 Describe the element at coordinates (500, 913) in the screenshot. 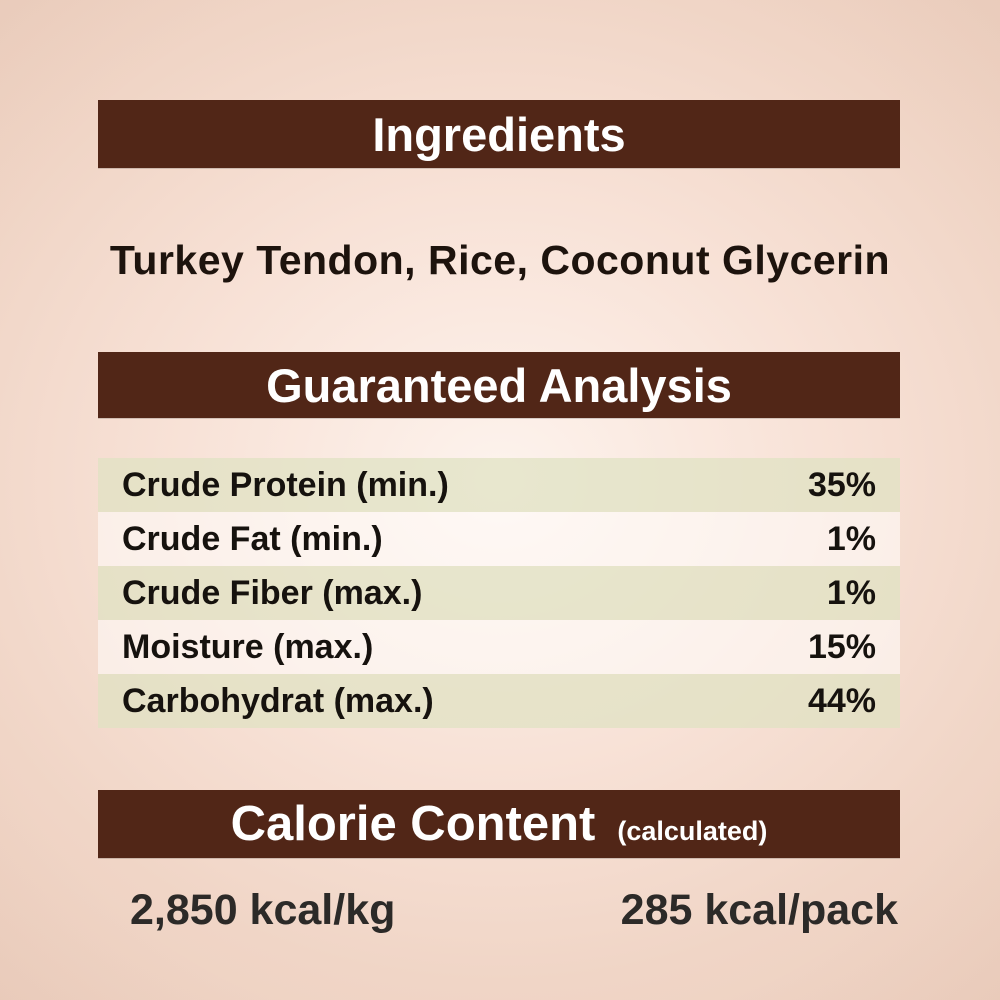

I see `calorie-values-row: 2,850 kcal/kg 285 kcal/pack` at that location.